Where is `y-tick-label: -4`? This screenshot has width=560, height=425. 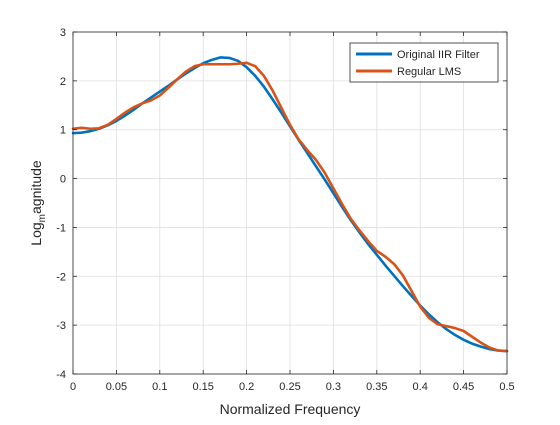 y-tick-label: -4 is located at coordinates (61, 375).